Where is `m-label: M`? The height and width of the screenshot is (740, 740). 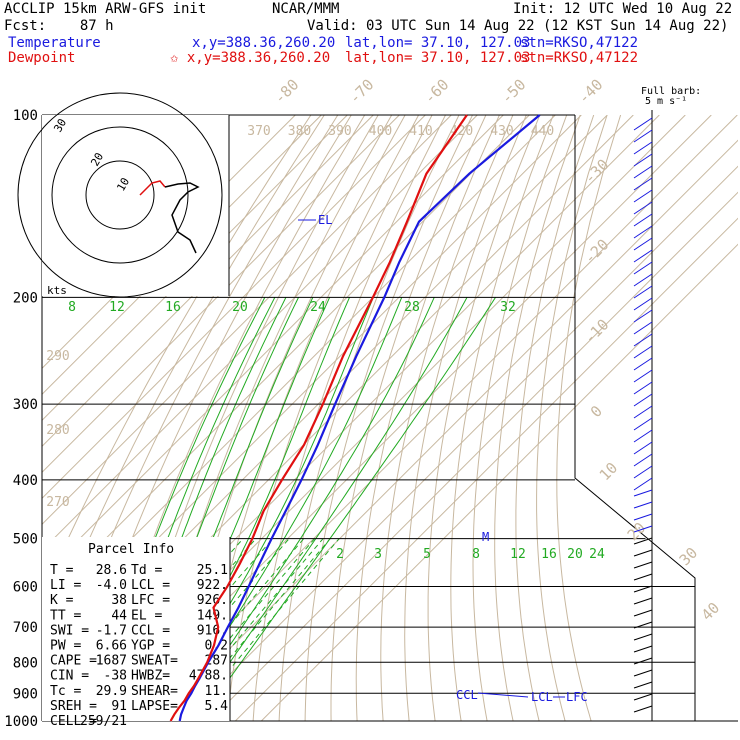
m-label: M is located at coordinates (485, 537).